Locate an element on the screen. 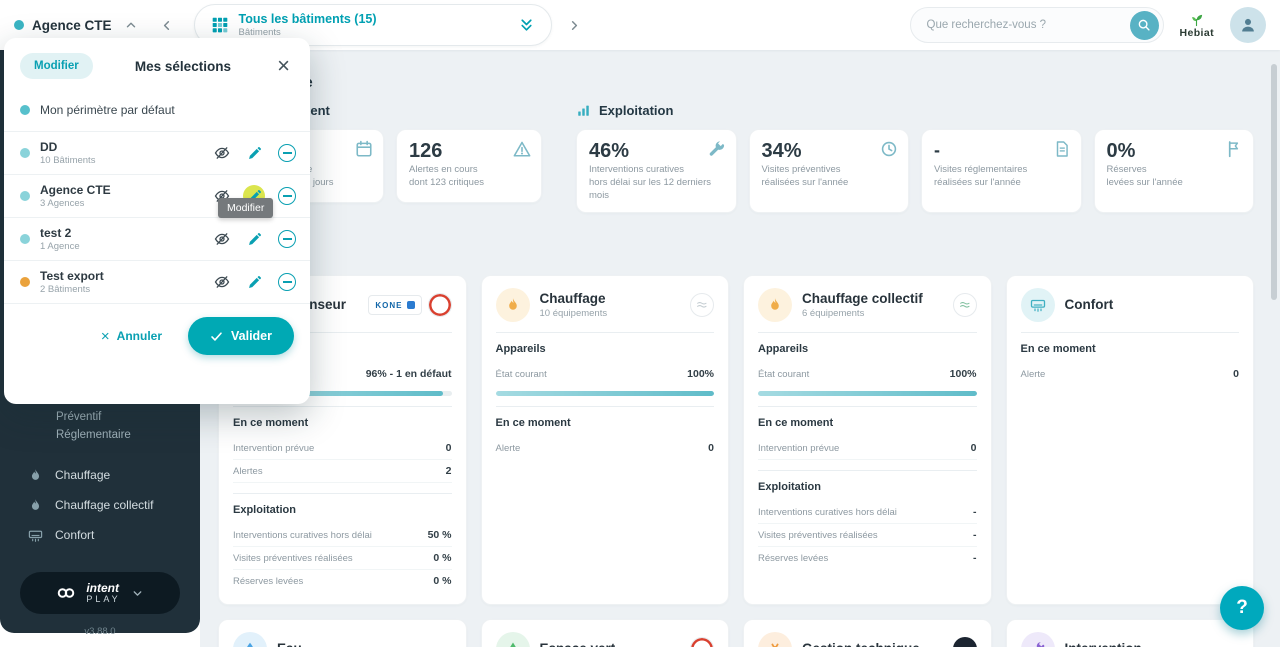 The height and width of the screenshot is (647, 1280). check-icon is located at coordinates (216, 336).